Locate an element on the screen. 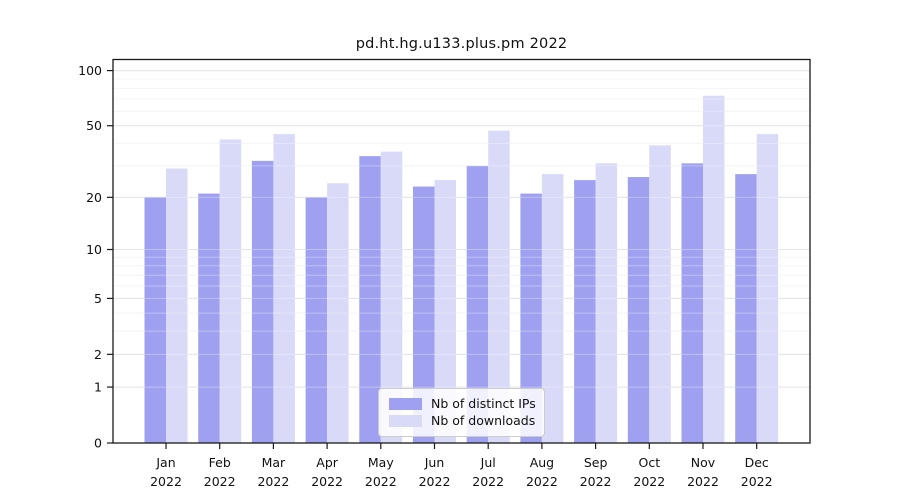  bar-distinct-ips-feb is located at coordinates (209, 318).